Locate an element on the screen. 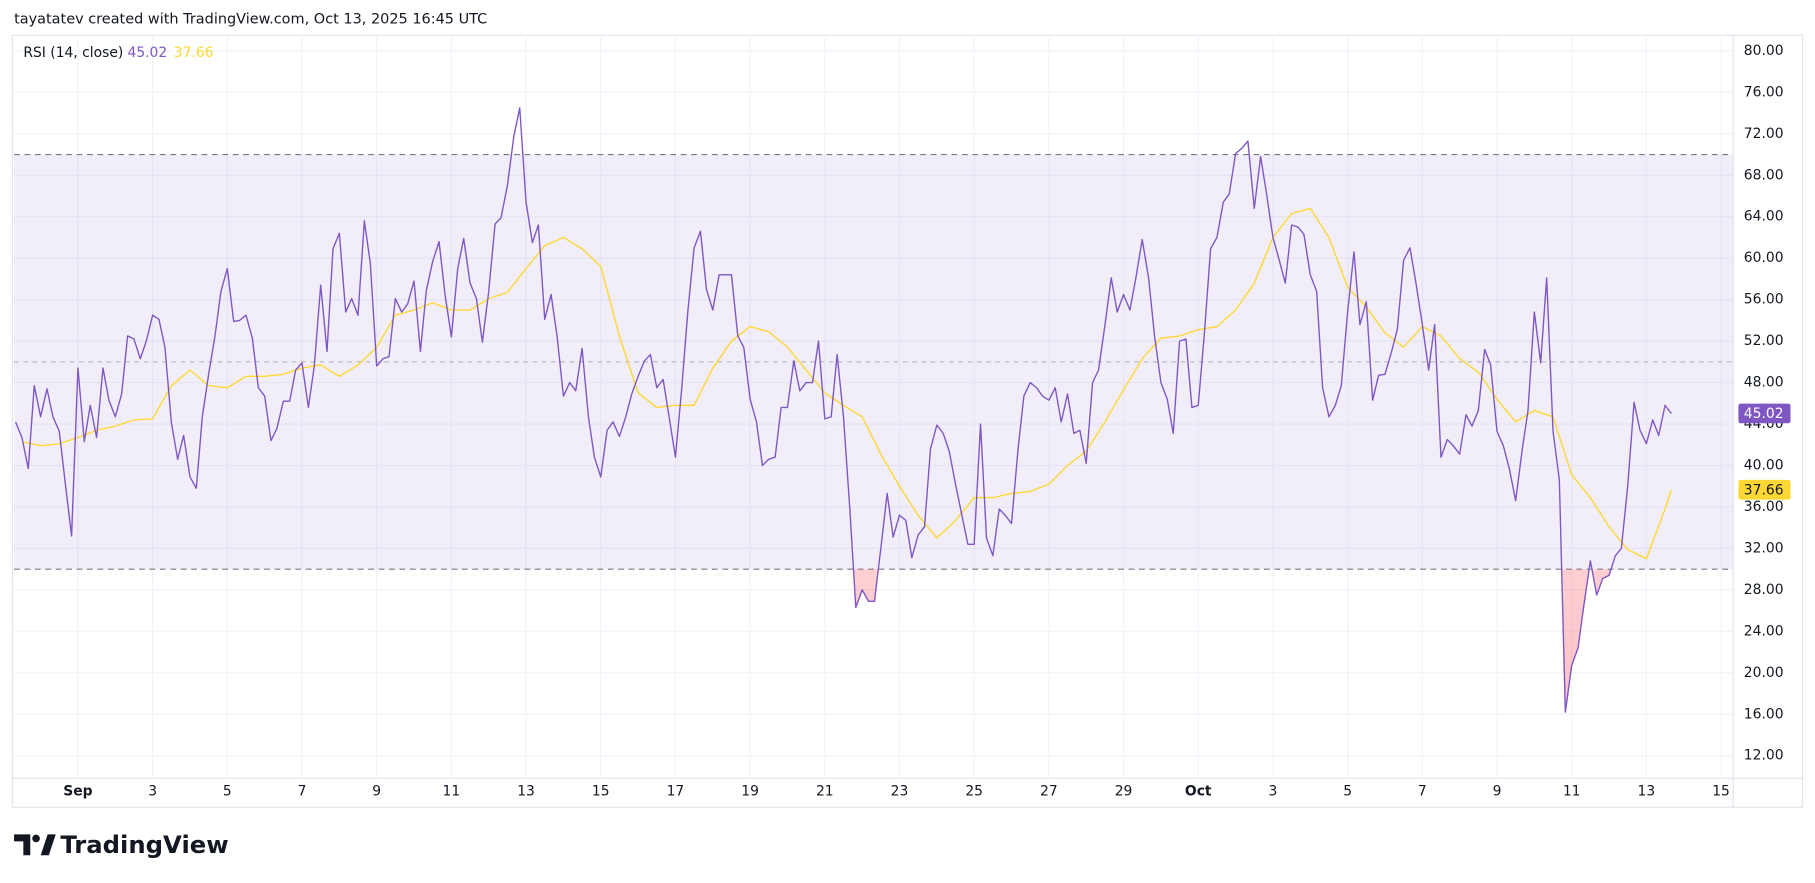  y-tick-label: 72.00 is located at coordinates (1764, 134).